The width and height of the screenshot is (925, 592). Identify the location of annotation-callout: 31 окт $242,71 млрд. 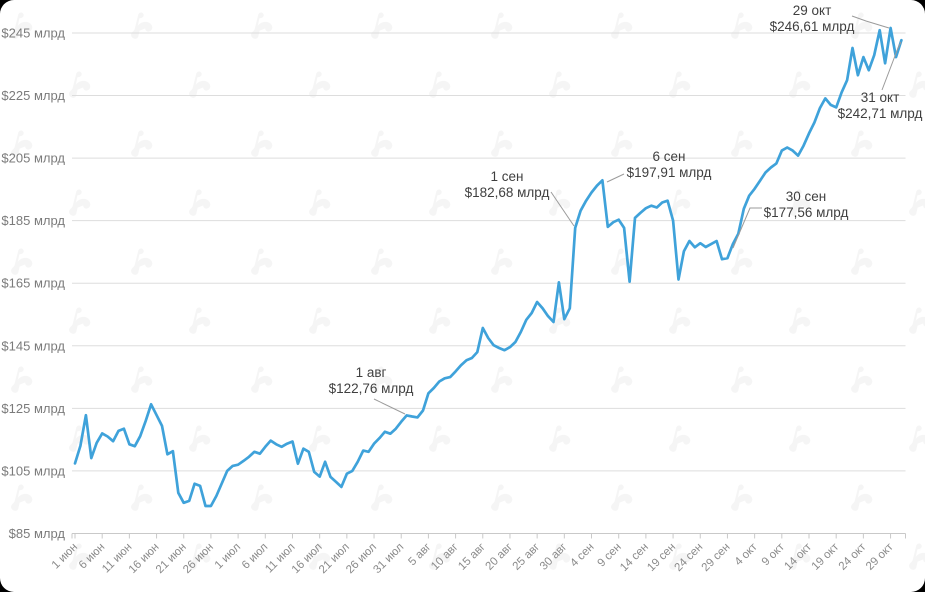
(880, 105).